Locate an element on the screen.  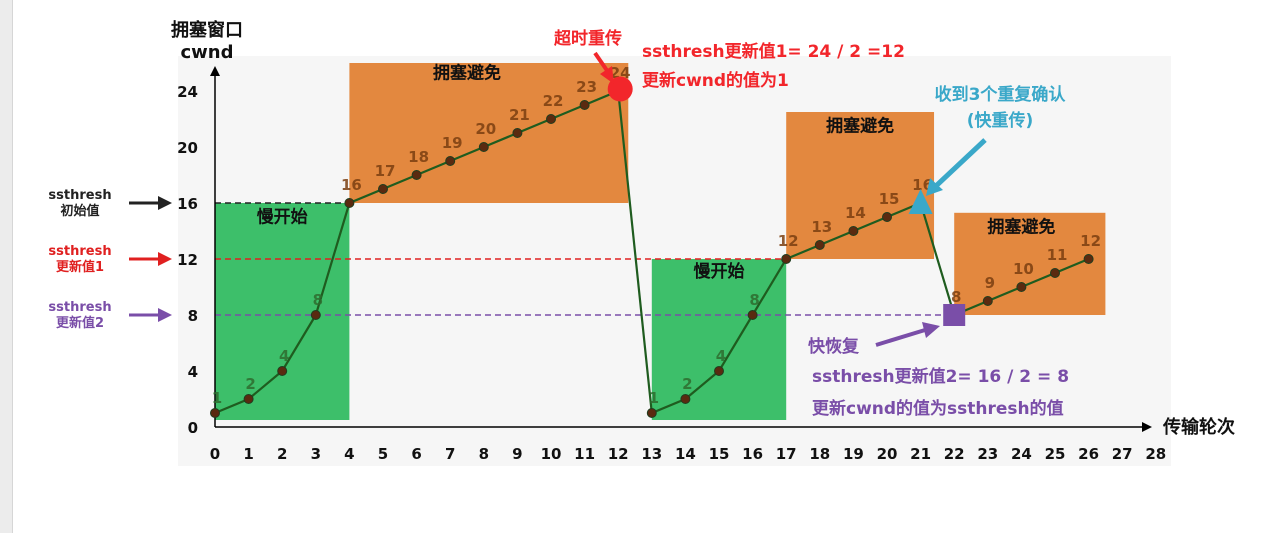
x-tick-label: 28 is located at coordinates (1155, 454).